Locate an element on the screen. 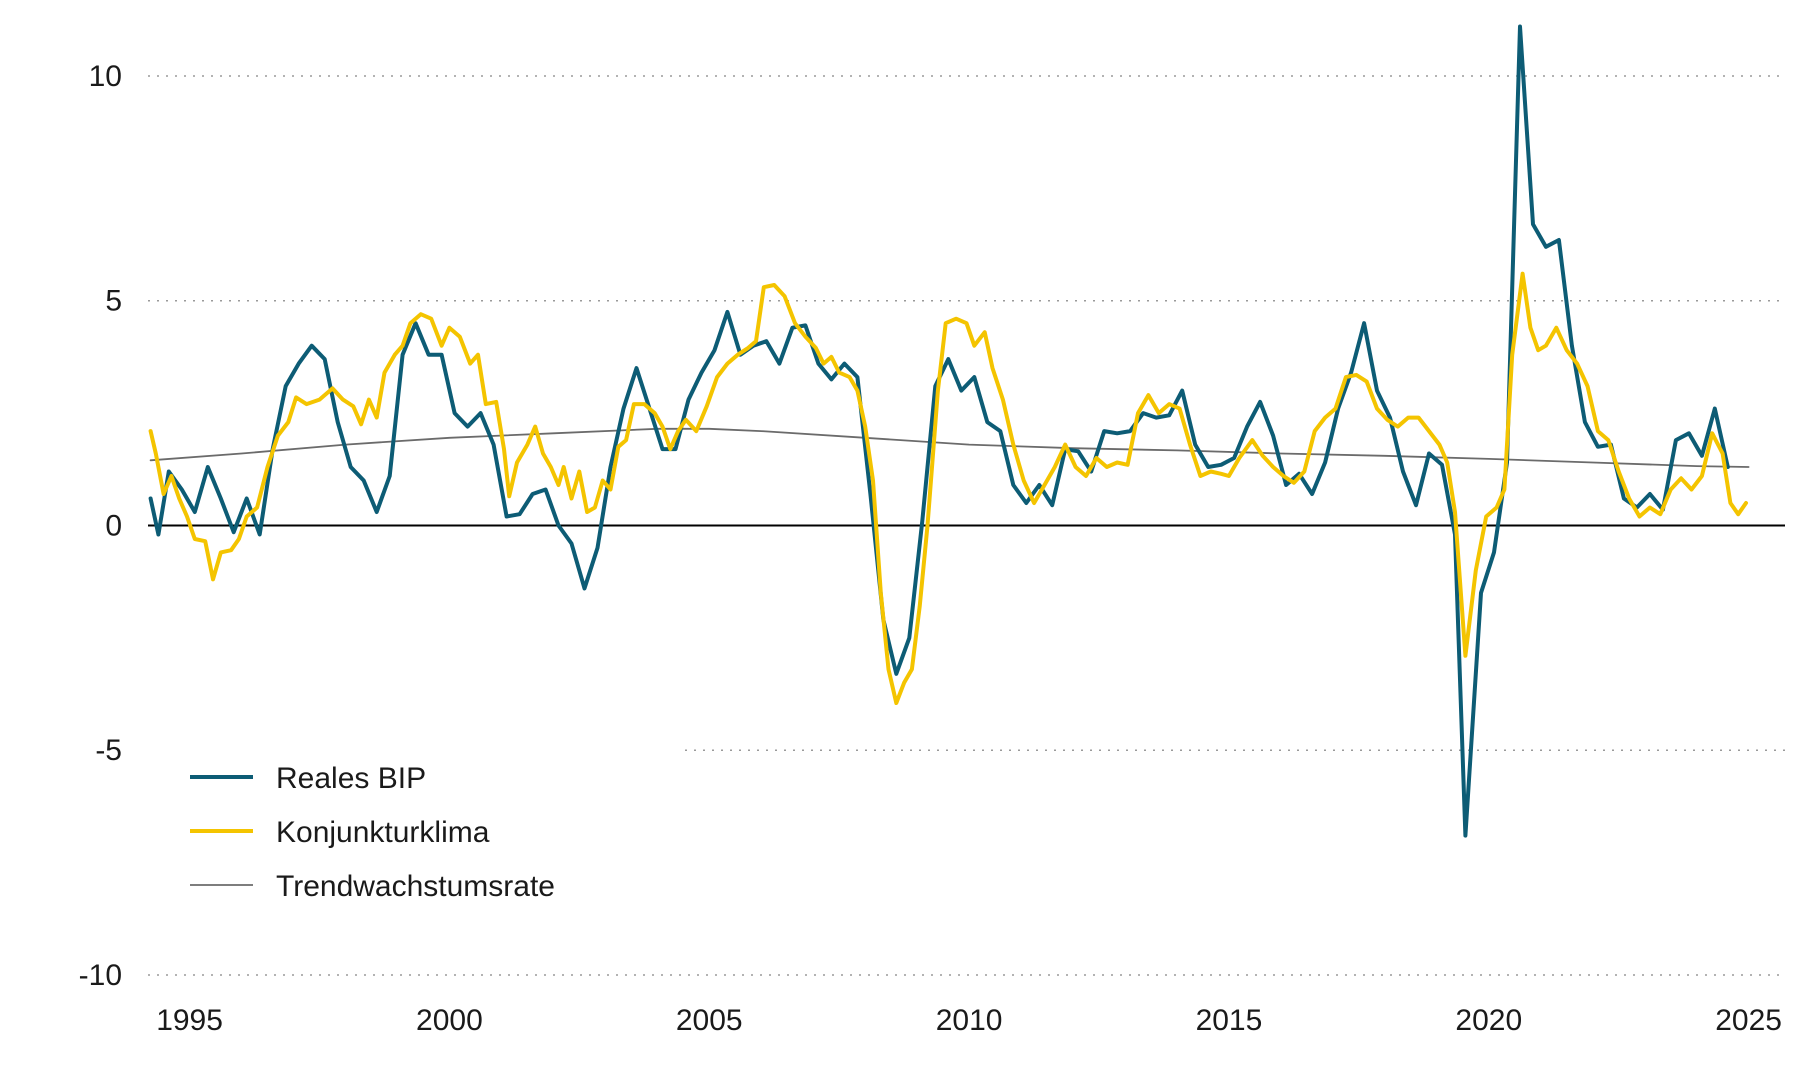  x-tick-label: 2020 is located at coordinates (1488, 1020).